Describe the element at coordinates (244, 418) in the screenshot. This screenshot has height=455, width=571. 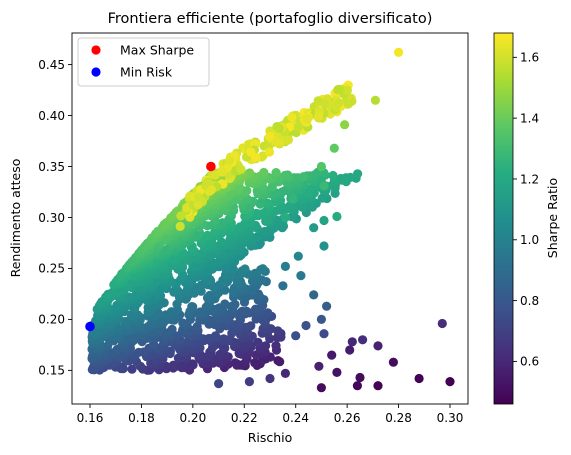
I see `x-tick-label: 0.22` at that location.